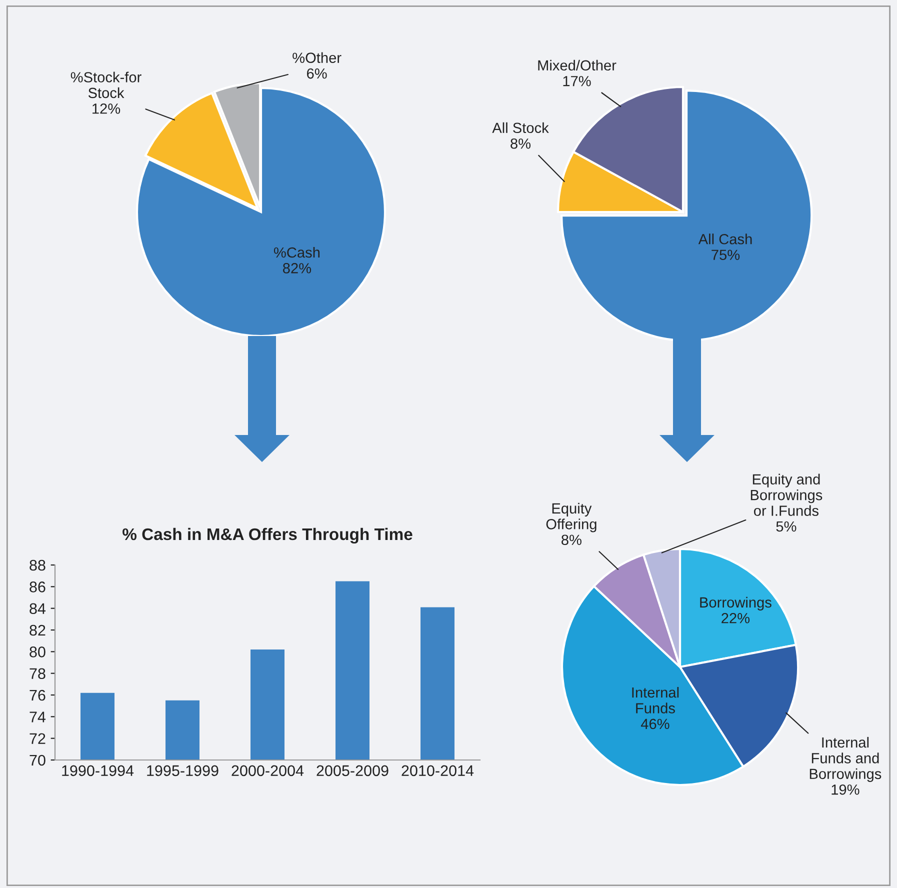 The width and height of the screenshot is (897, 888). Describe the element at coordinates (846, 789) in the screenshot. I see `data-label: 19%` at that location.